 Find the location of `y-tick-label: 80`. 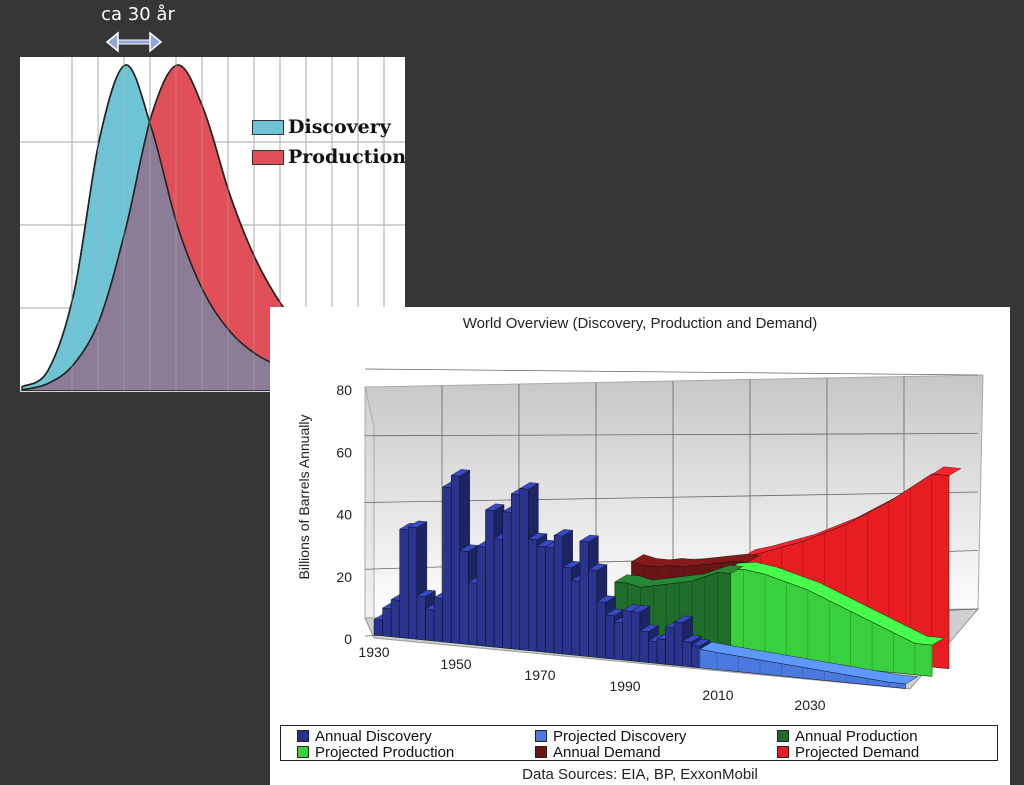

y-tick-label: 80 is located at coordinates (344, 390).